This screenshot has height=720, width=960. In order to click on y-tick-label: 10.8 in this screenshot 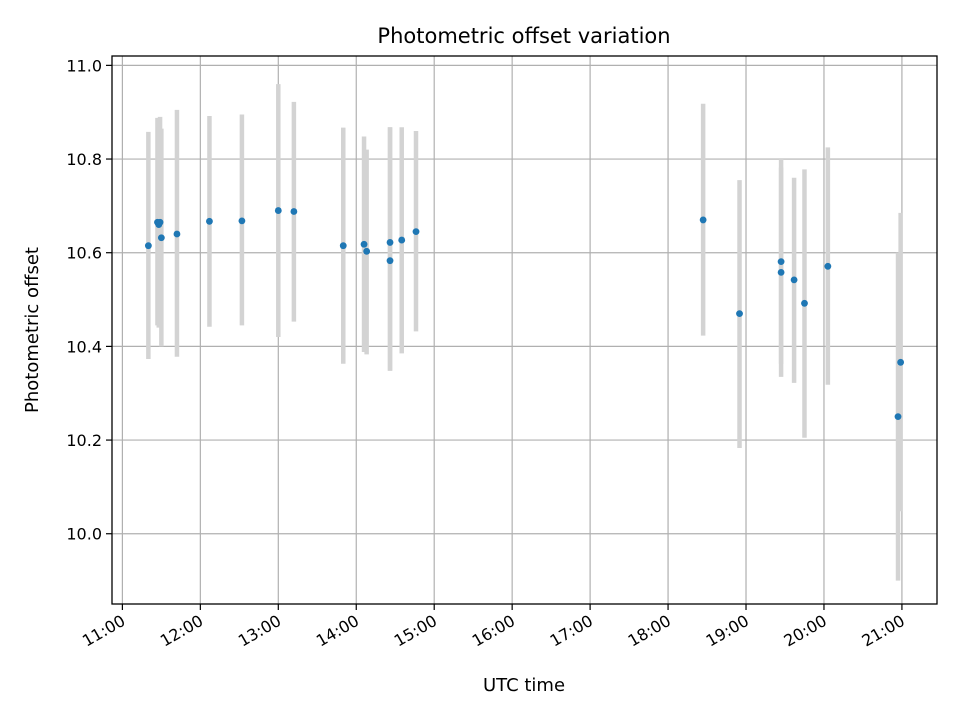, I will do `click(84, 159)`.